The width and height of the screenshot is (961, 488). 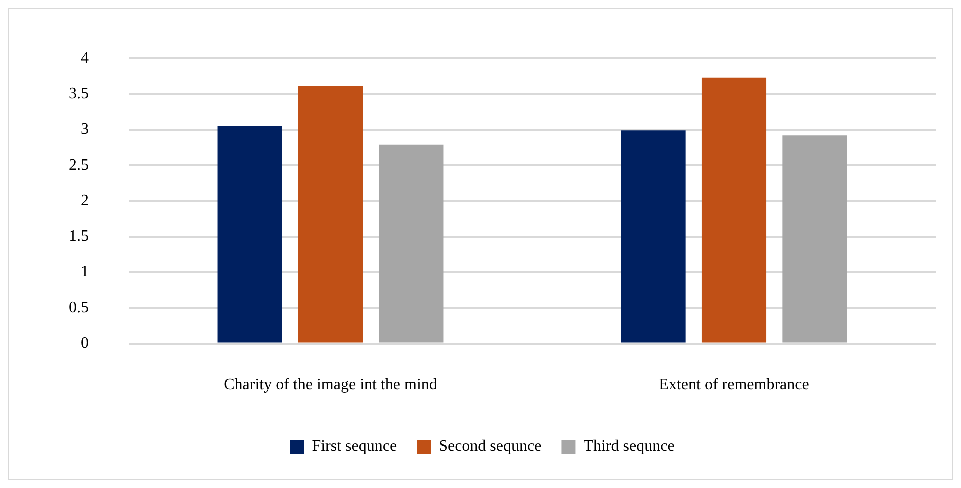 What do you see at coordinates (734, 385) in the screenshot?
I see `x-tick-label: Extent of remembrance` at bounding box center [734, 385].